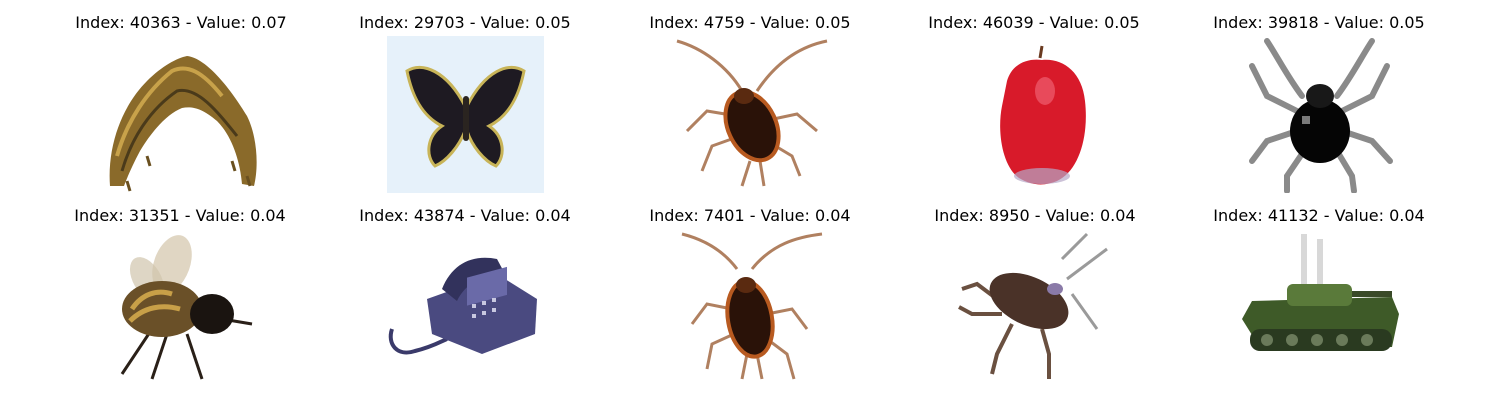 Image resolution: width=1500 pixels, height=400 pixels. I want to click on panel-title: Index: 8950 - Value: 0.04, so click(1035, 215).